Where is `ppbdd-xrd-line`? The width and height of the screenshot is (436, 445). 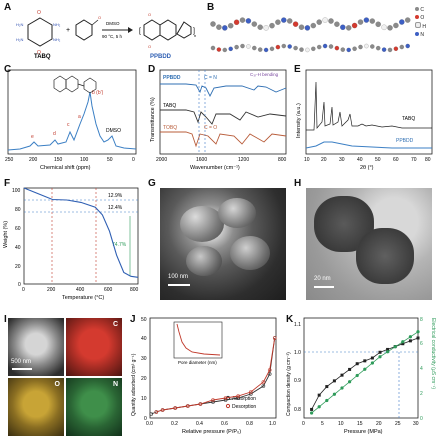
ppbdd-xrd-line is located at coordinates (368, 145).